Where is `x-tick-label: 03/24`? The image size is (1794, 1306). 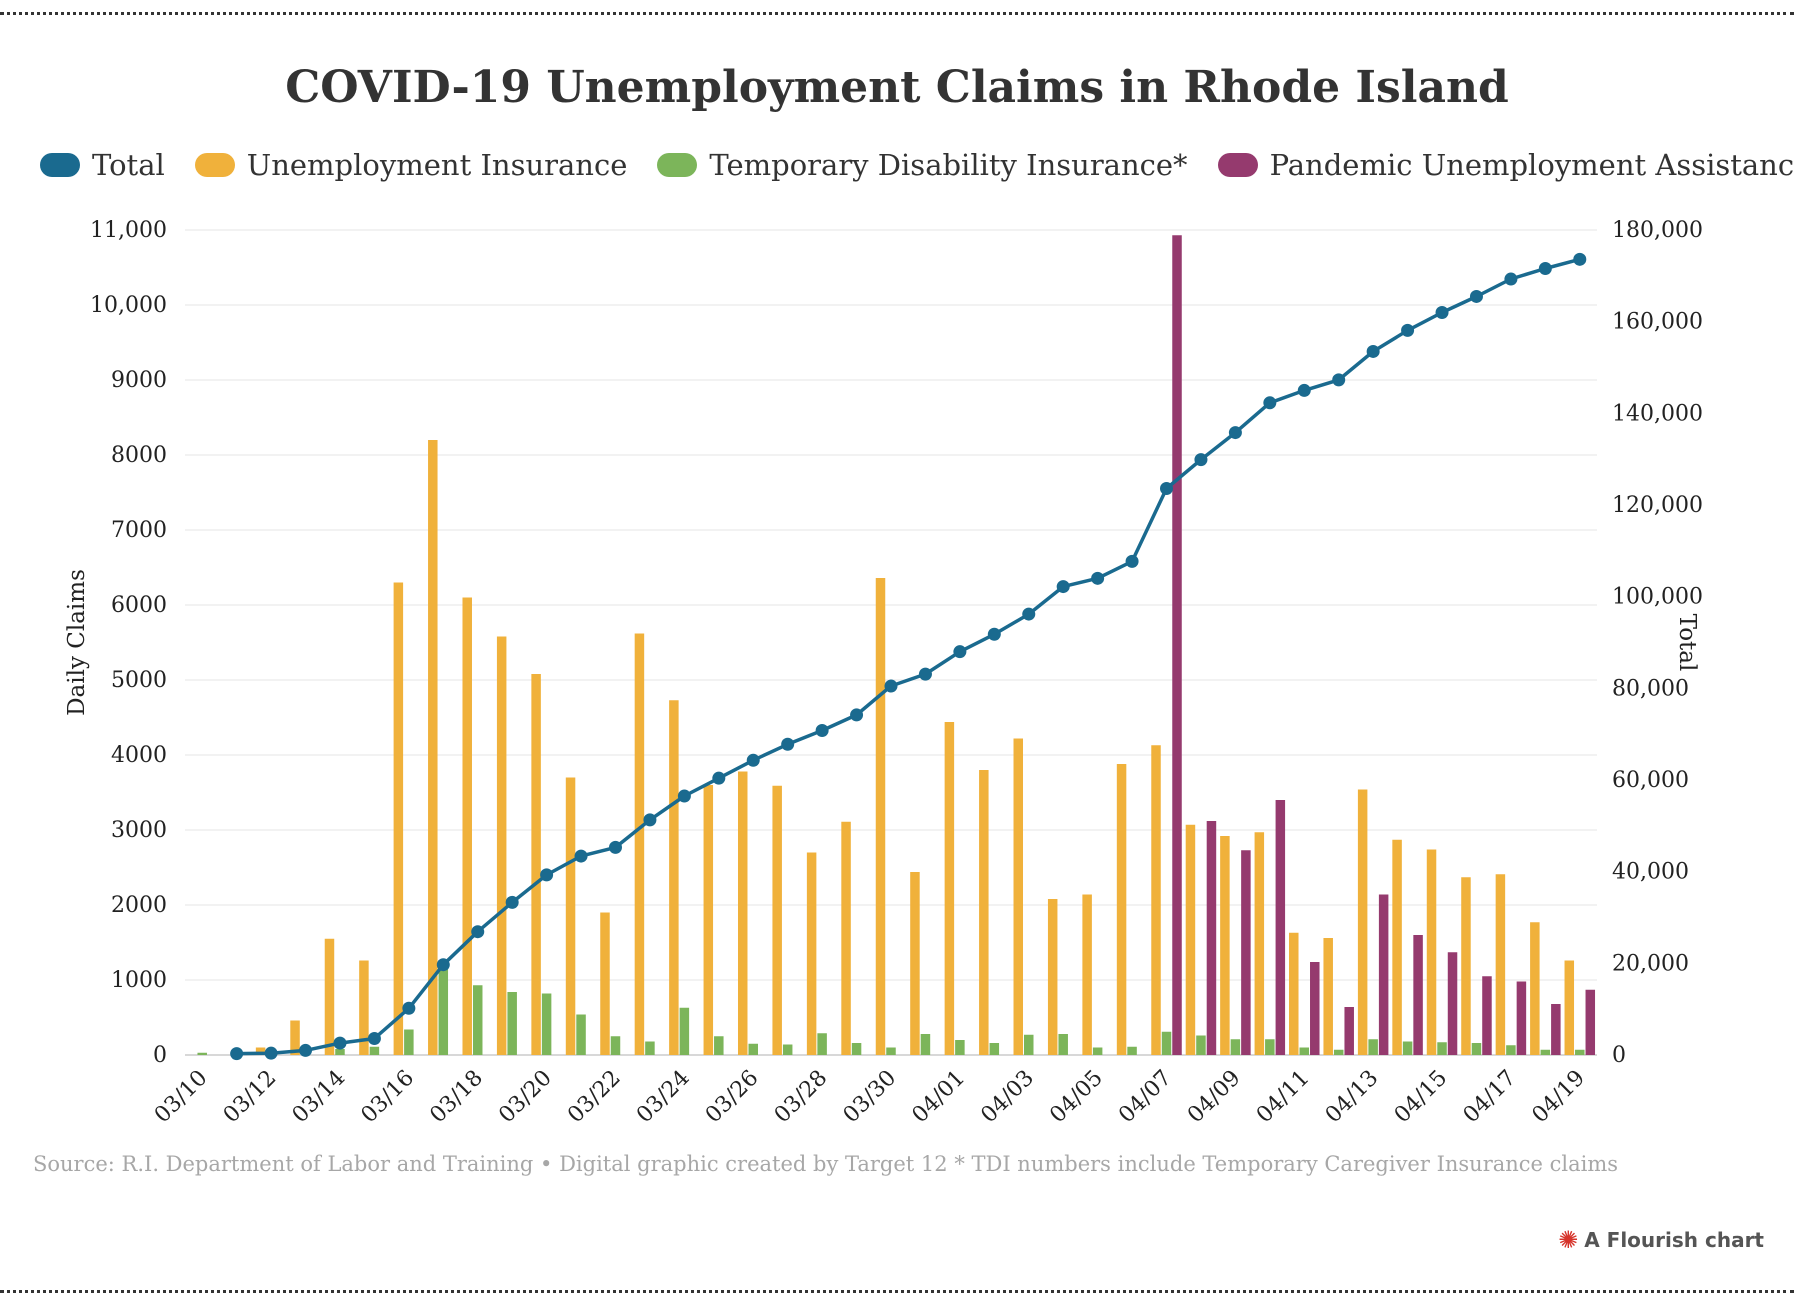
x-tick-label: 03/24 is located at coordinates (663, 1097).